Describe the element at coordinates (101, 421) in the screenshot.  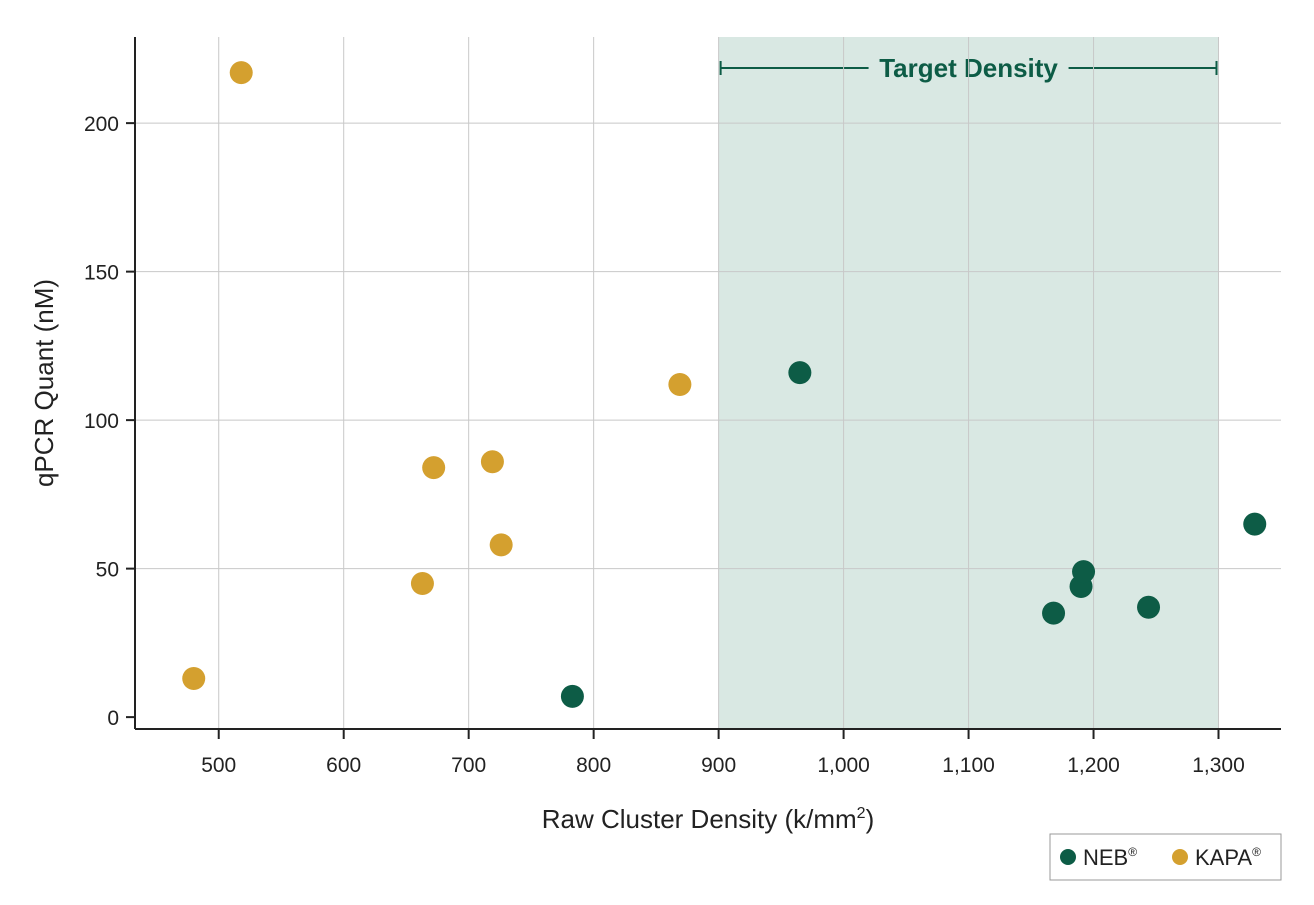
I see `y-tick-label: 100` at that location.